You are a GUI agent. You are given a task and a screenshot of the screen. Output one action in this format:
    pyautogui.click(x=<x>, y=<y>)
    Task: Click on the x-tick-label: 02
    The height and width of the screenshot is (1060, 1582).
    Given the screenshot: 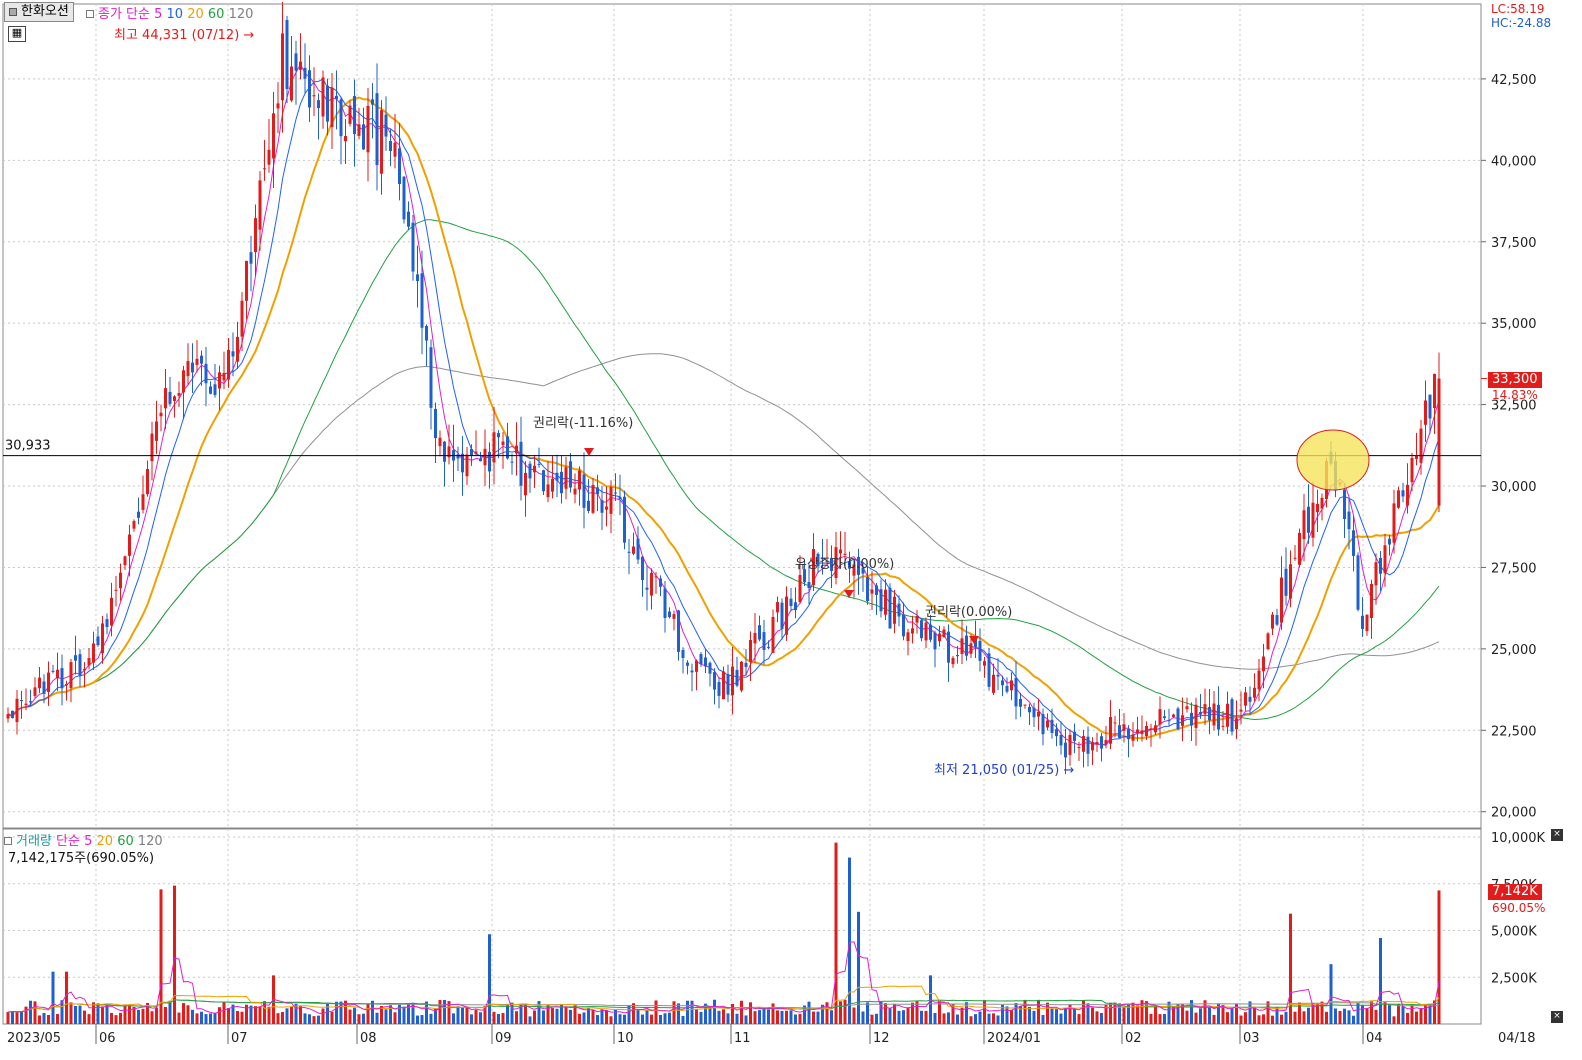 What is the action you would take?
    pyautogui.click(x=1133, y=1038)
    